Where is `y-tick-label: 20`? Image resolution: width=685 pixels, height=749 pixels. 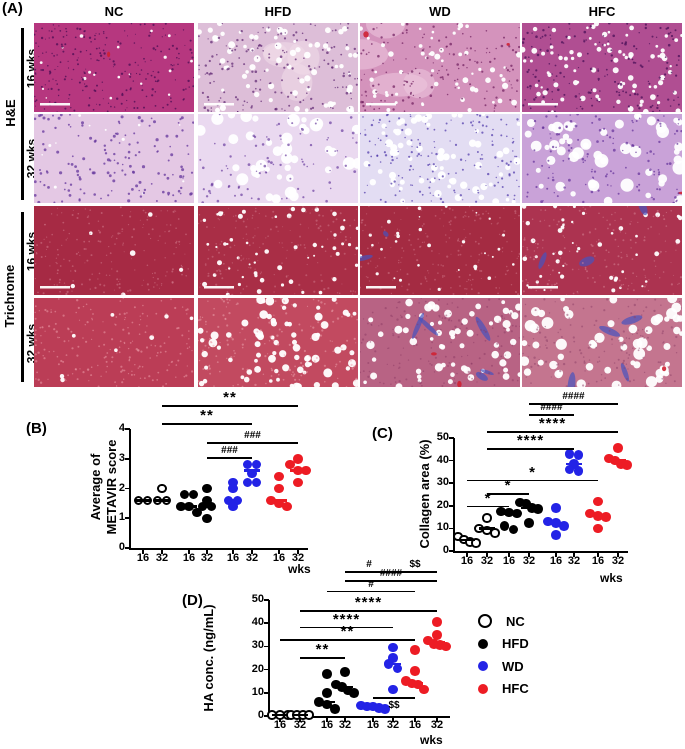
y-tick-label: 20 is located at coordinates (442, 504).